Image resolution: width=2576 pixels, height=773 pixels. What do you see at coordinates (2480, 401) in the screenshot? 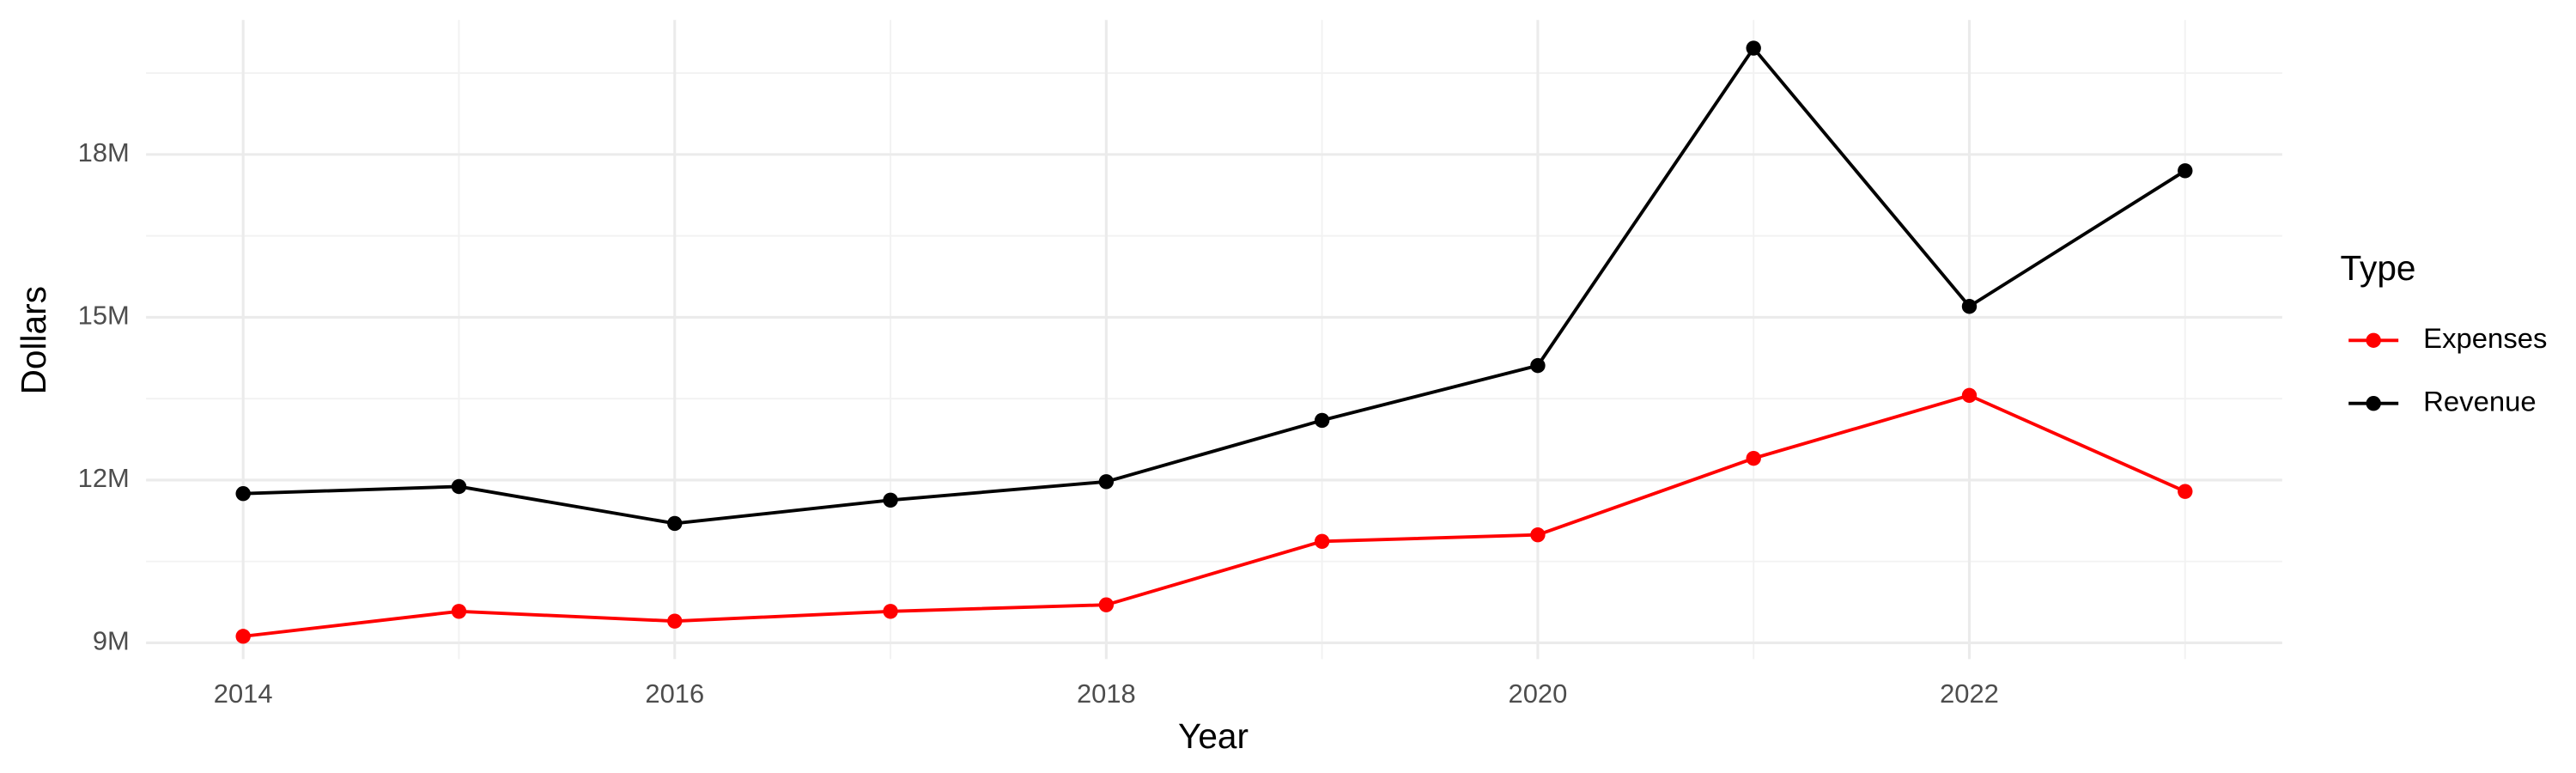
I see `legend-label: Revenue` at bounding box center [2480, 401].